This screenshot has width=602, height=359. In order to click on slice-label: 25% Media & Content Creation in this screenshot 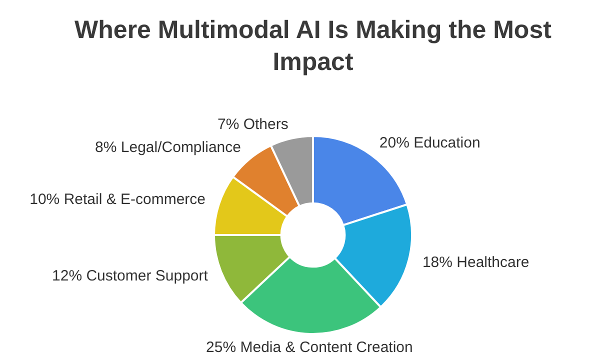, I will do `click(309, 347)`.